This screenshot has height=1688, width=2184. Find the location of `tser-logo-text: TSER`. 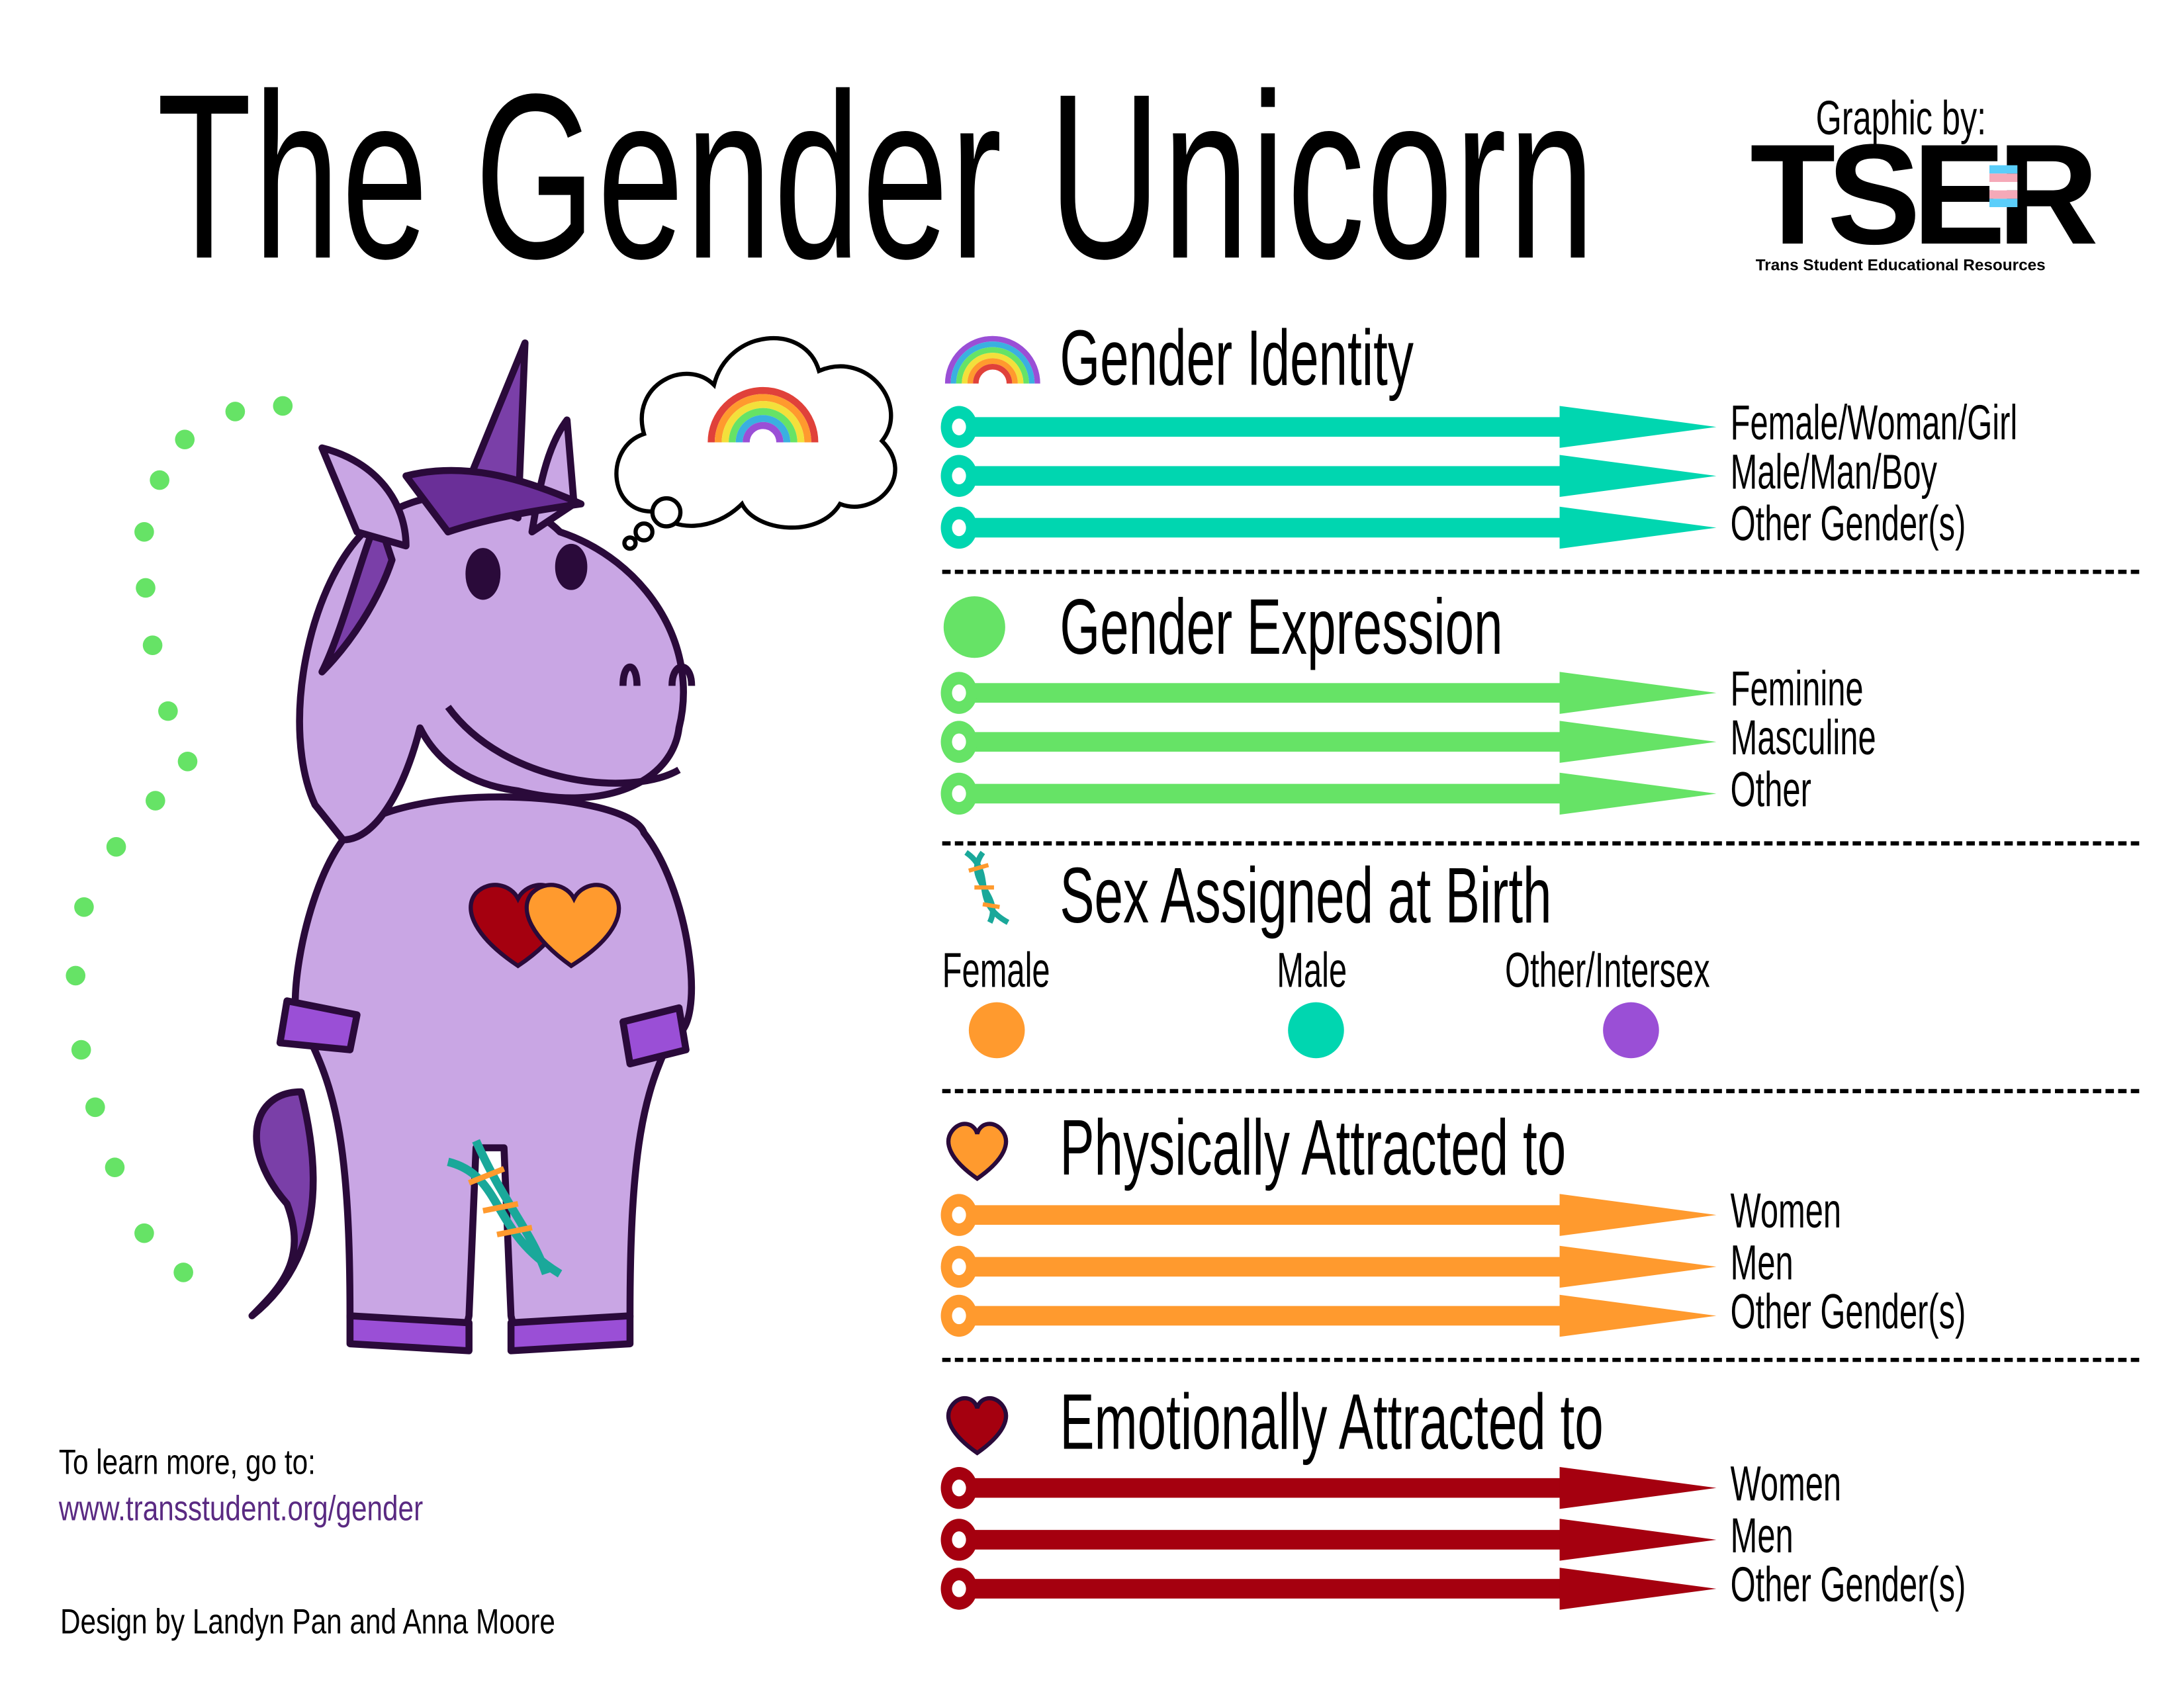

tser-logo-text: TSER is located at coordinates (1925, 194).